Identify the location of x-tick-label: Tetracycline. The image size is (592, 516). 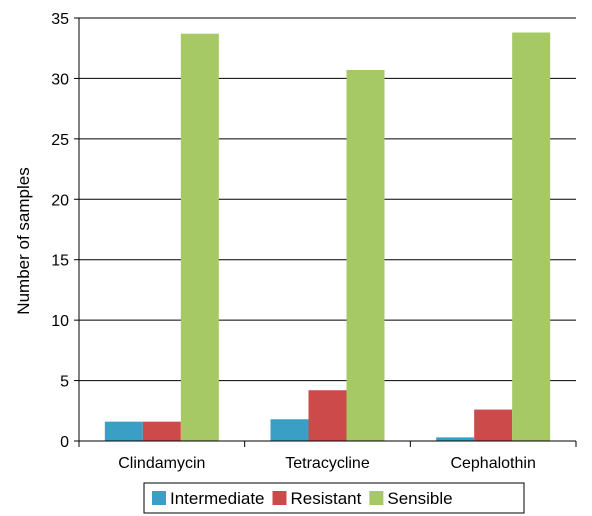
(327, 463).